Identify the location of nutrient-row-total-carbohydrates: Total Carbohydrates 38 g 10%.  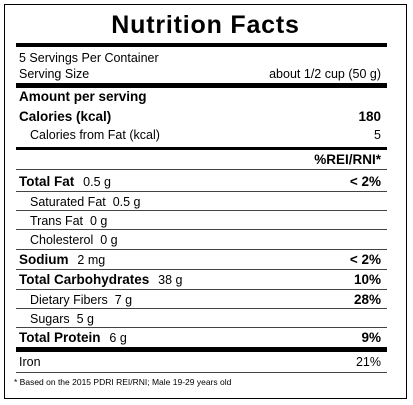
(201, 280).